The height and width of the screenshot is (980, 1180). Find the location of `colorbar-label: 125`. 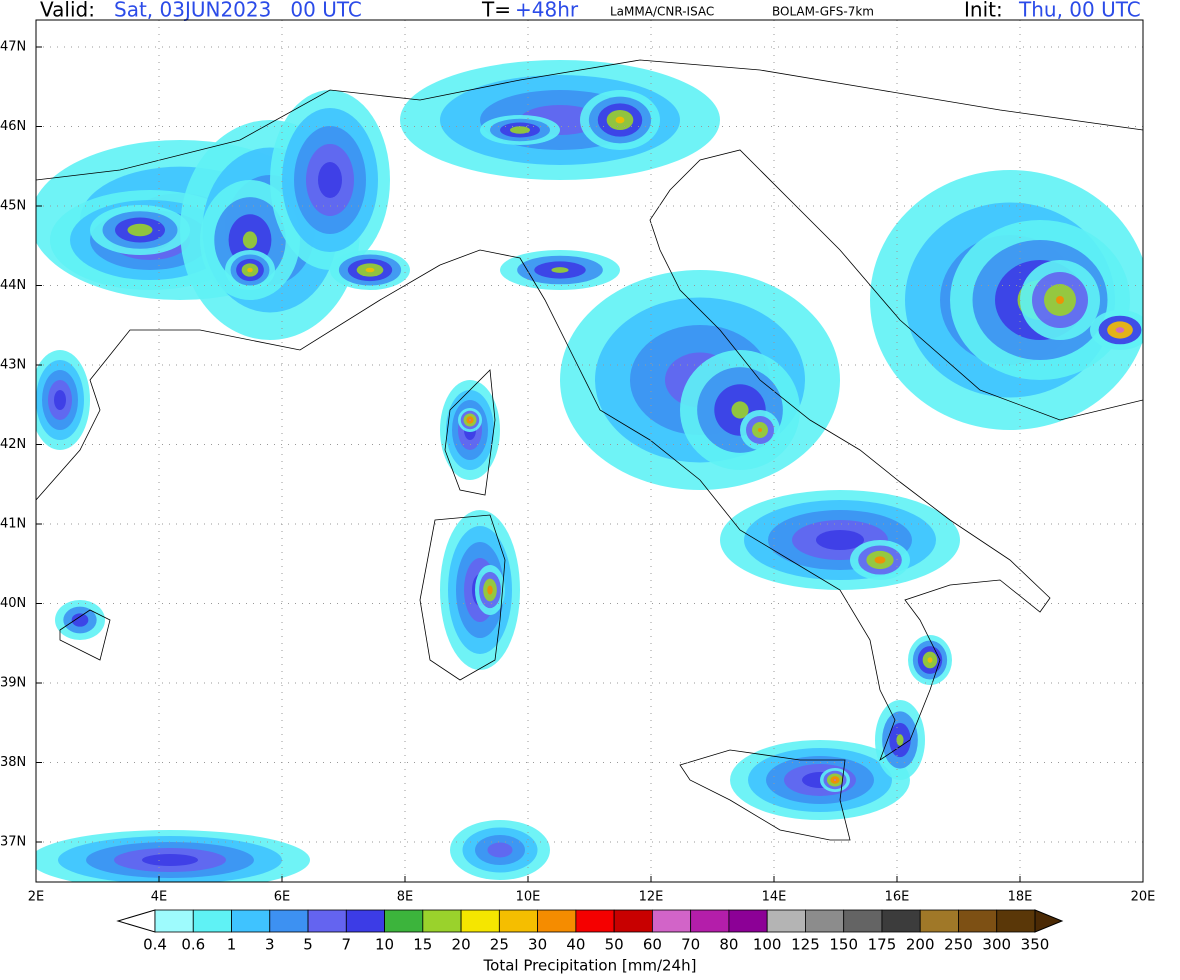

colorbar-label: 125 is located at coordinates (805, 945).